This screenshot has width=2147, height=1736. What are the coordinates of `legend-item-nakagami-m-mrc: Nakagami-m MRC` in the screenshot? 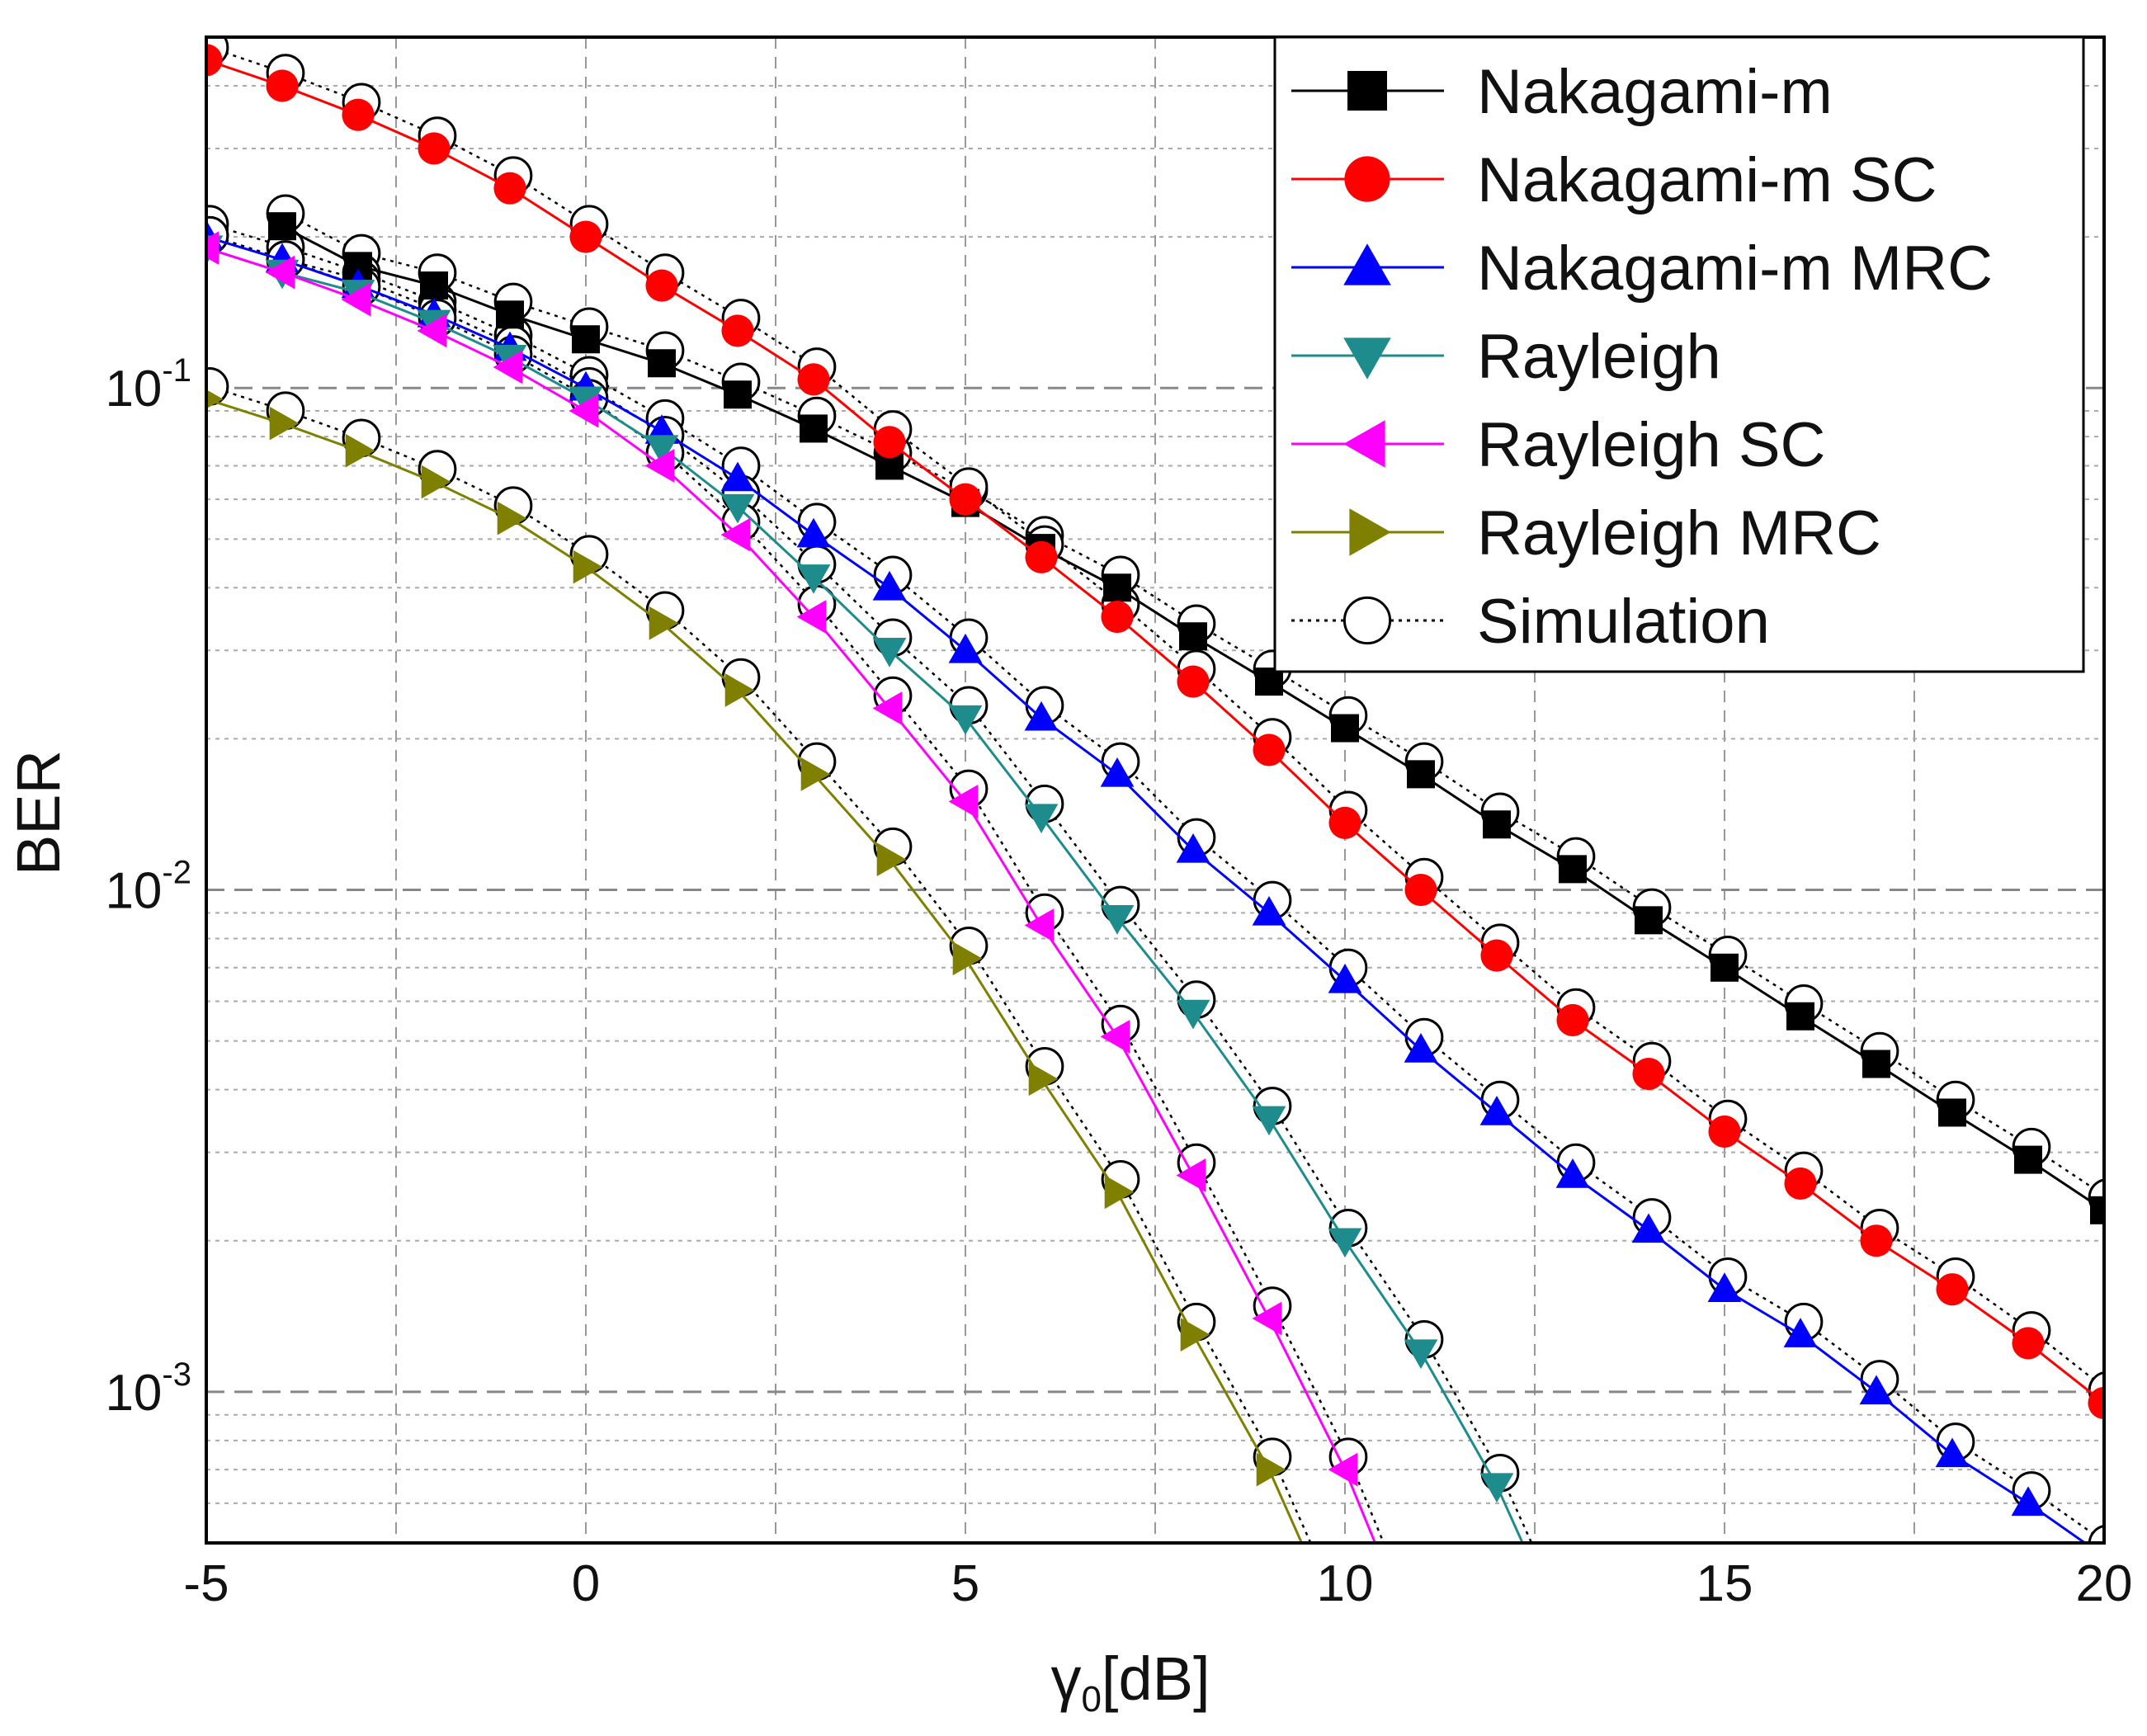 It's located at (1642, 269).